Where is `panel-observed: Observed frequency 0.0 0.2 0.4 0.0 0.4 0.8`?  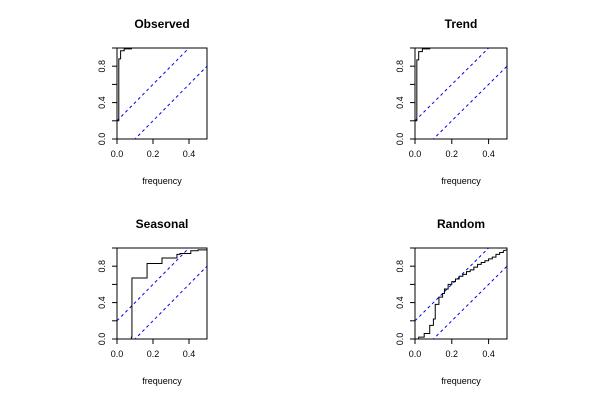
panel-observed: Observed frequency 0.0 0.2 0.4 0.0 0.4 0.8 is located at coordinates (152, 101).